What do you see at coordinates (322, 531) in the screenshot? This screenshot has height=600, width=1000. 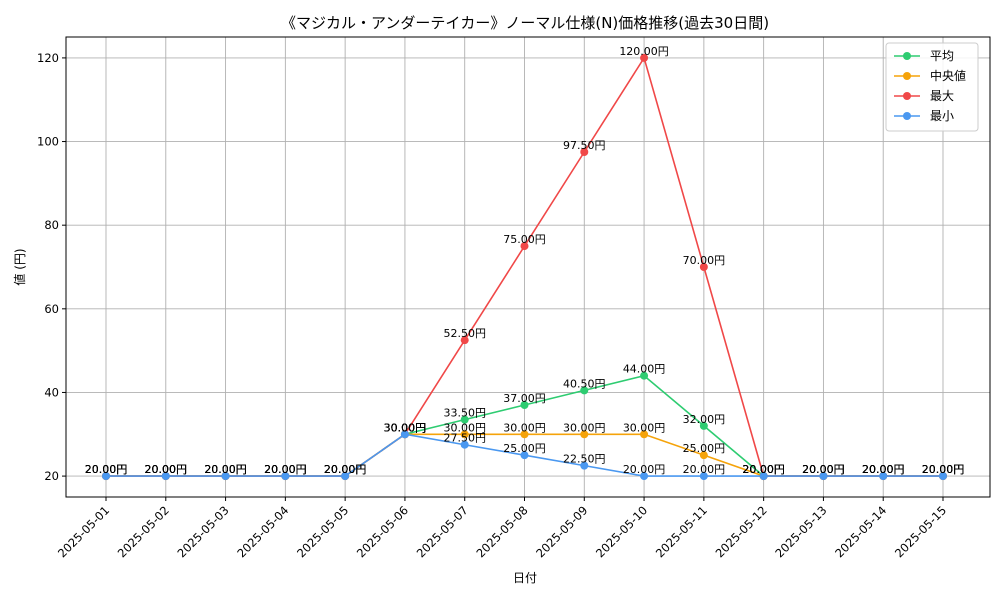 I see `x-tick-label: 2025-05-05` at bounding box center [322, 531].